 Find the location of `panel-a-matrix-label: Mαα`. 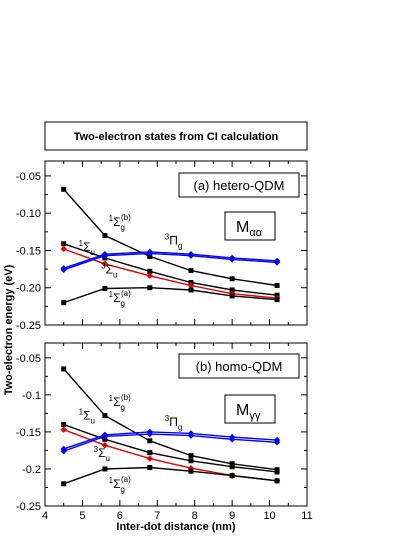

panel-a-matrix-label: Mαα is located at coordinates (249, 229).